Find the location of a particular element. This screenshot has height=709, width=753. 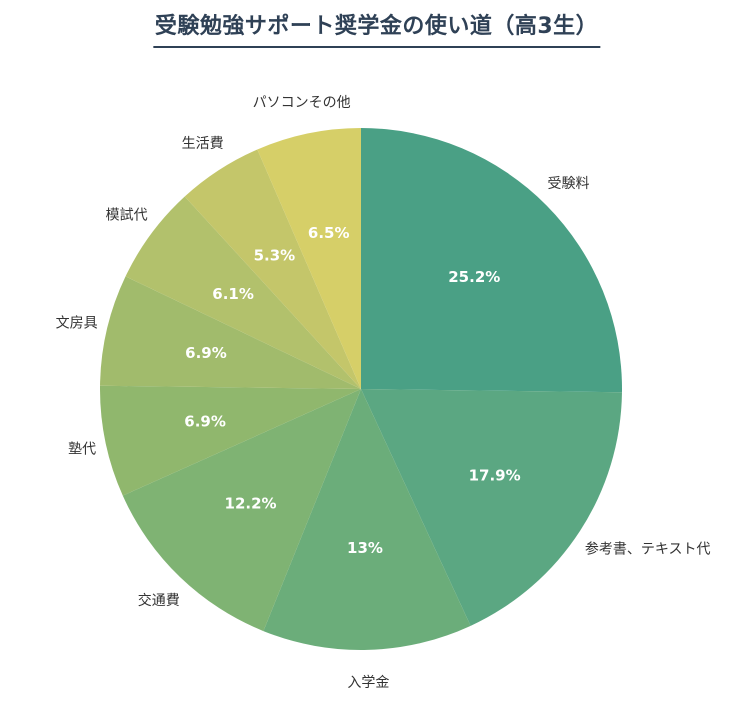

slice-category-label: 生活費 is located at coordinates (203, 144).